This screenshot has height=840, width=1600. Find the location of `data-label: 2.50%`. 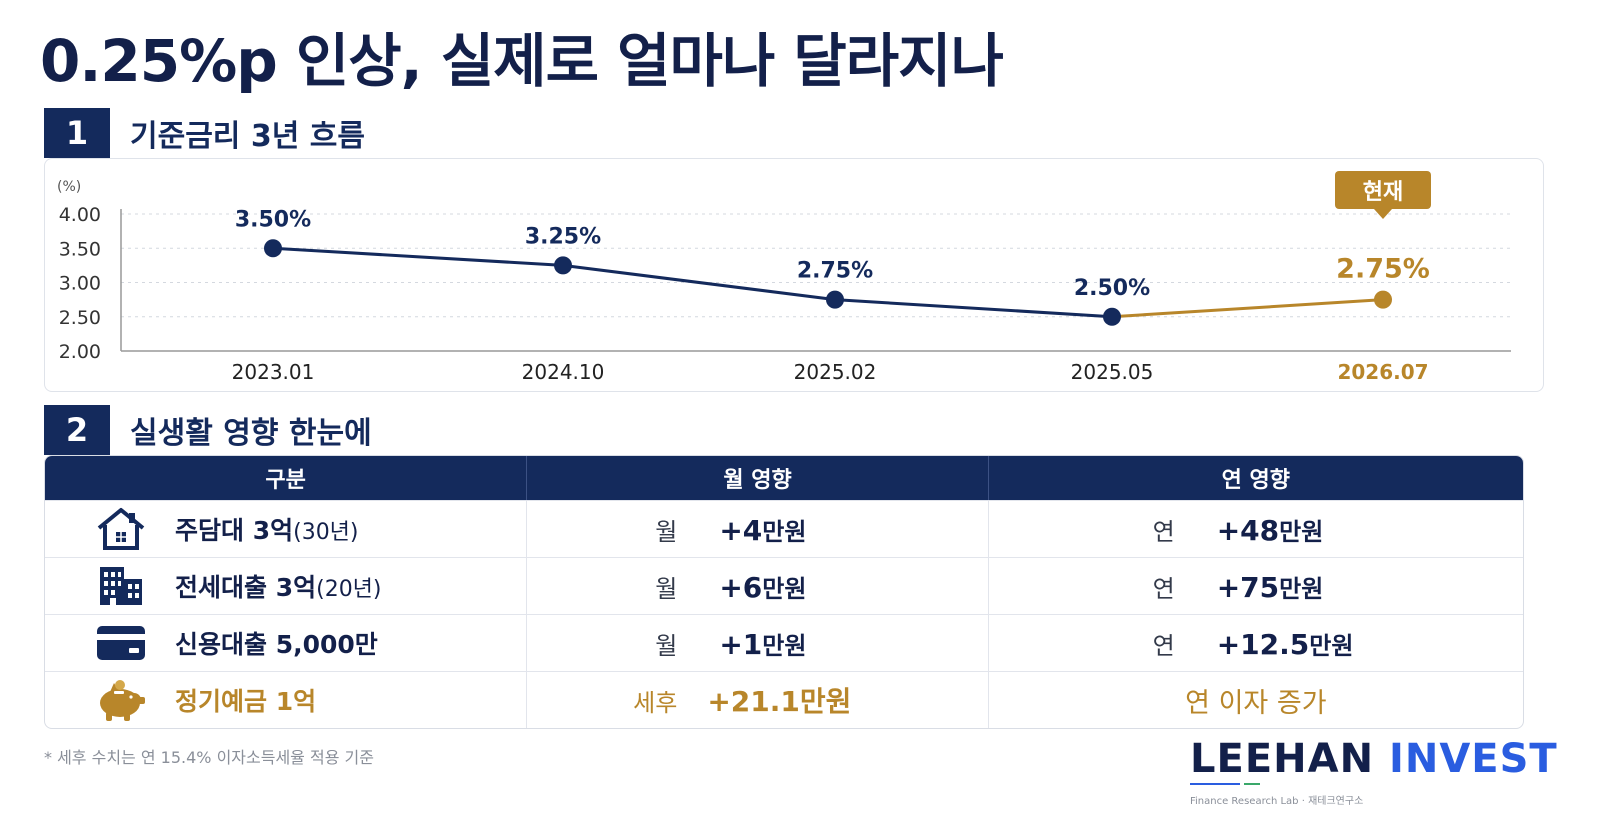

data-label: 2.50% is located at coordinates (1112, 288).